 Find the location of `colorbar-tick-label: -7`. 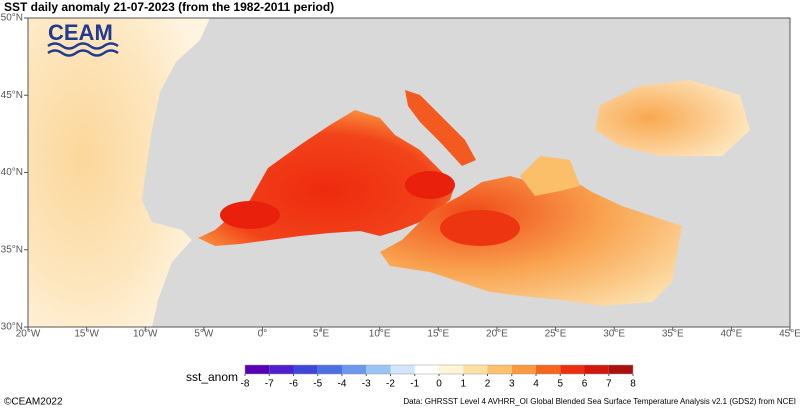

colorbar-tick-label: -7 is located at coordinates (269, 384).